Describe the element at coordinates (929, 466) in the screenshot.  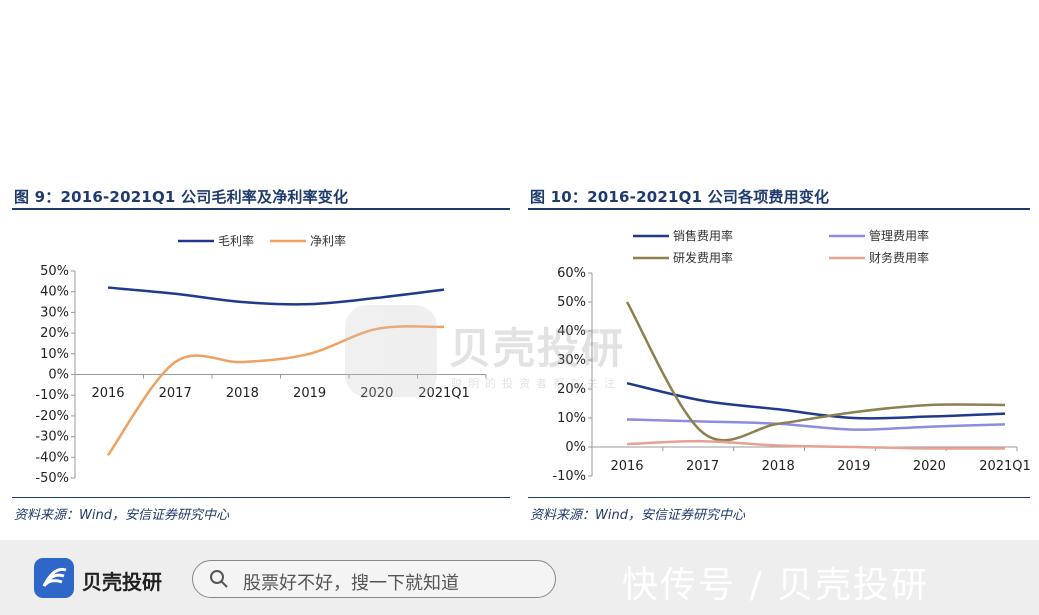
I see `chart2-xtick-label: 2020` at that location.